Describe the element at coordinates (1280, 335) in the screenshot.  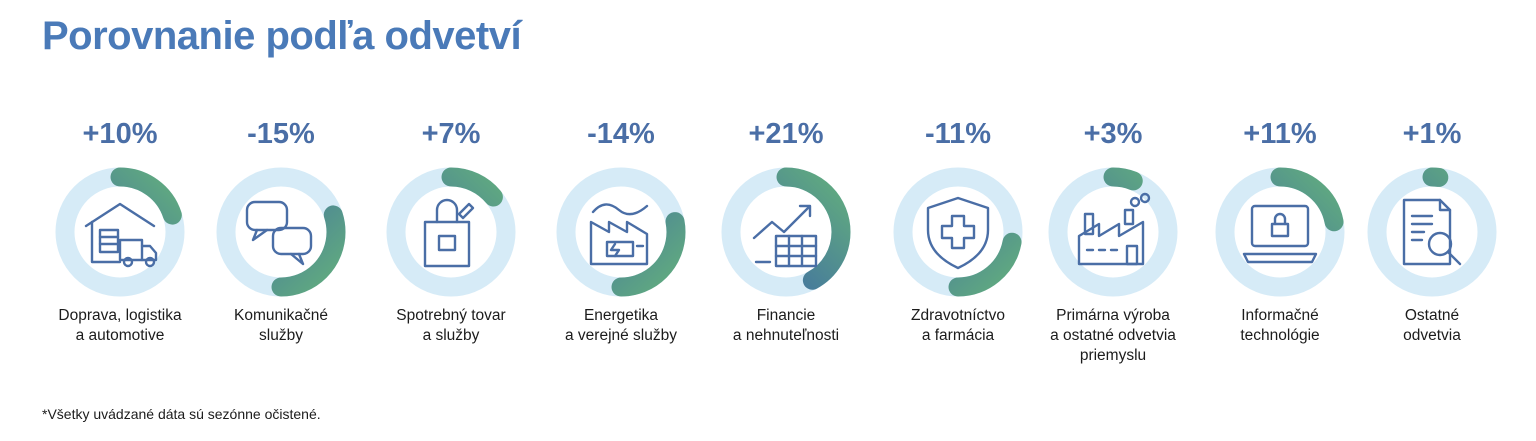
I see `sector-label-line: technológie` at that location.